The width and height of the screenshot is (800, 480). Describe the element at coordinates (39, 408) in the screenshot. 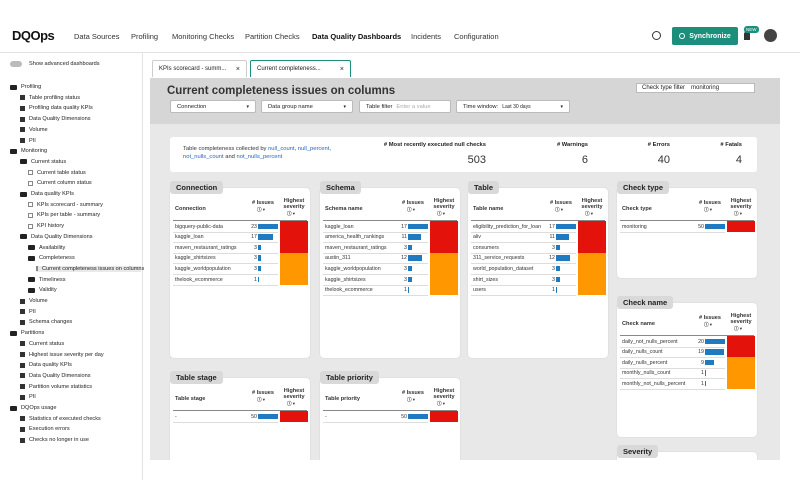

I see `tree-label: DQOps usage` at that location.